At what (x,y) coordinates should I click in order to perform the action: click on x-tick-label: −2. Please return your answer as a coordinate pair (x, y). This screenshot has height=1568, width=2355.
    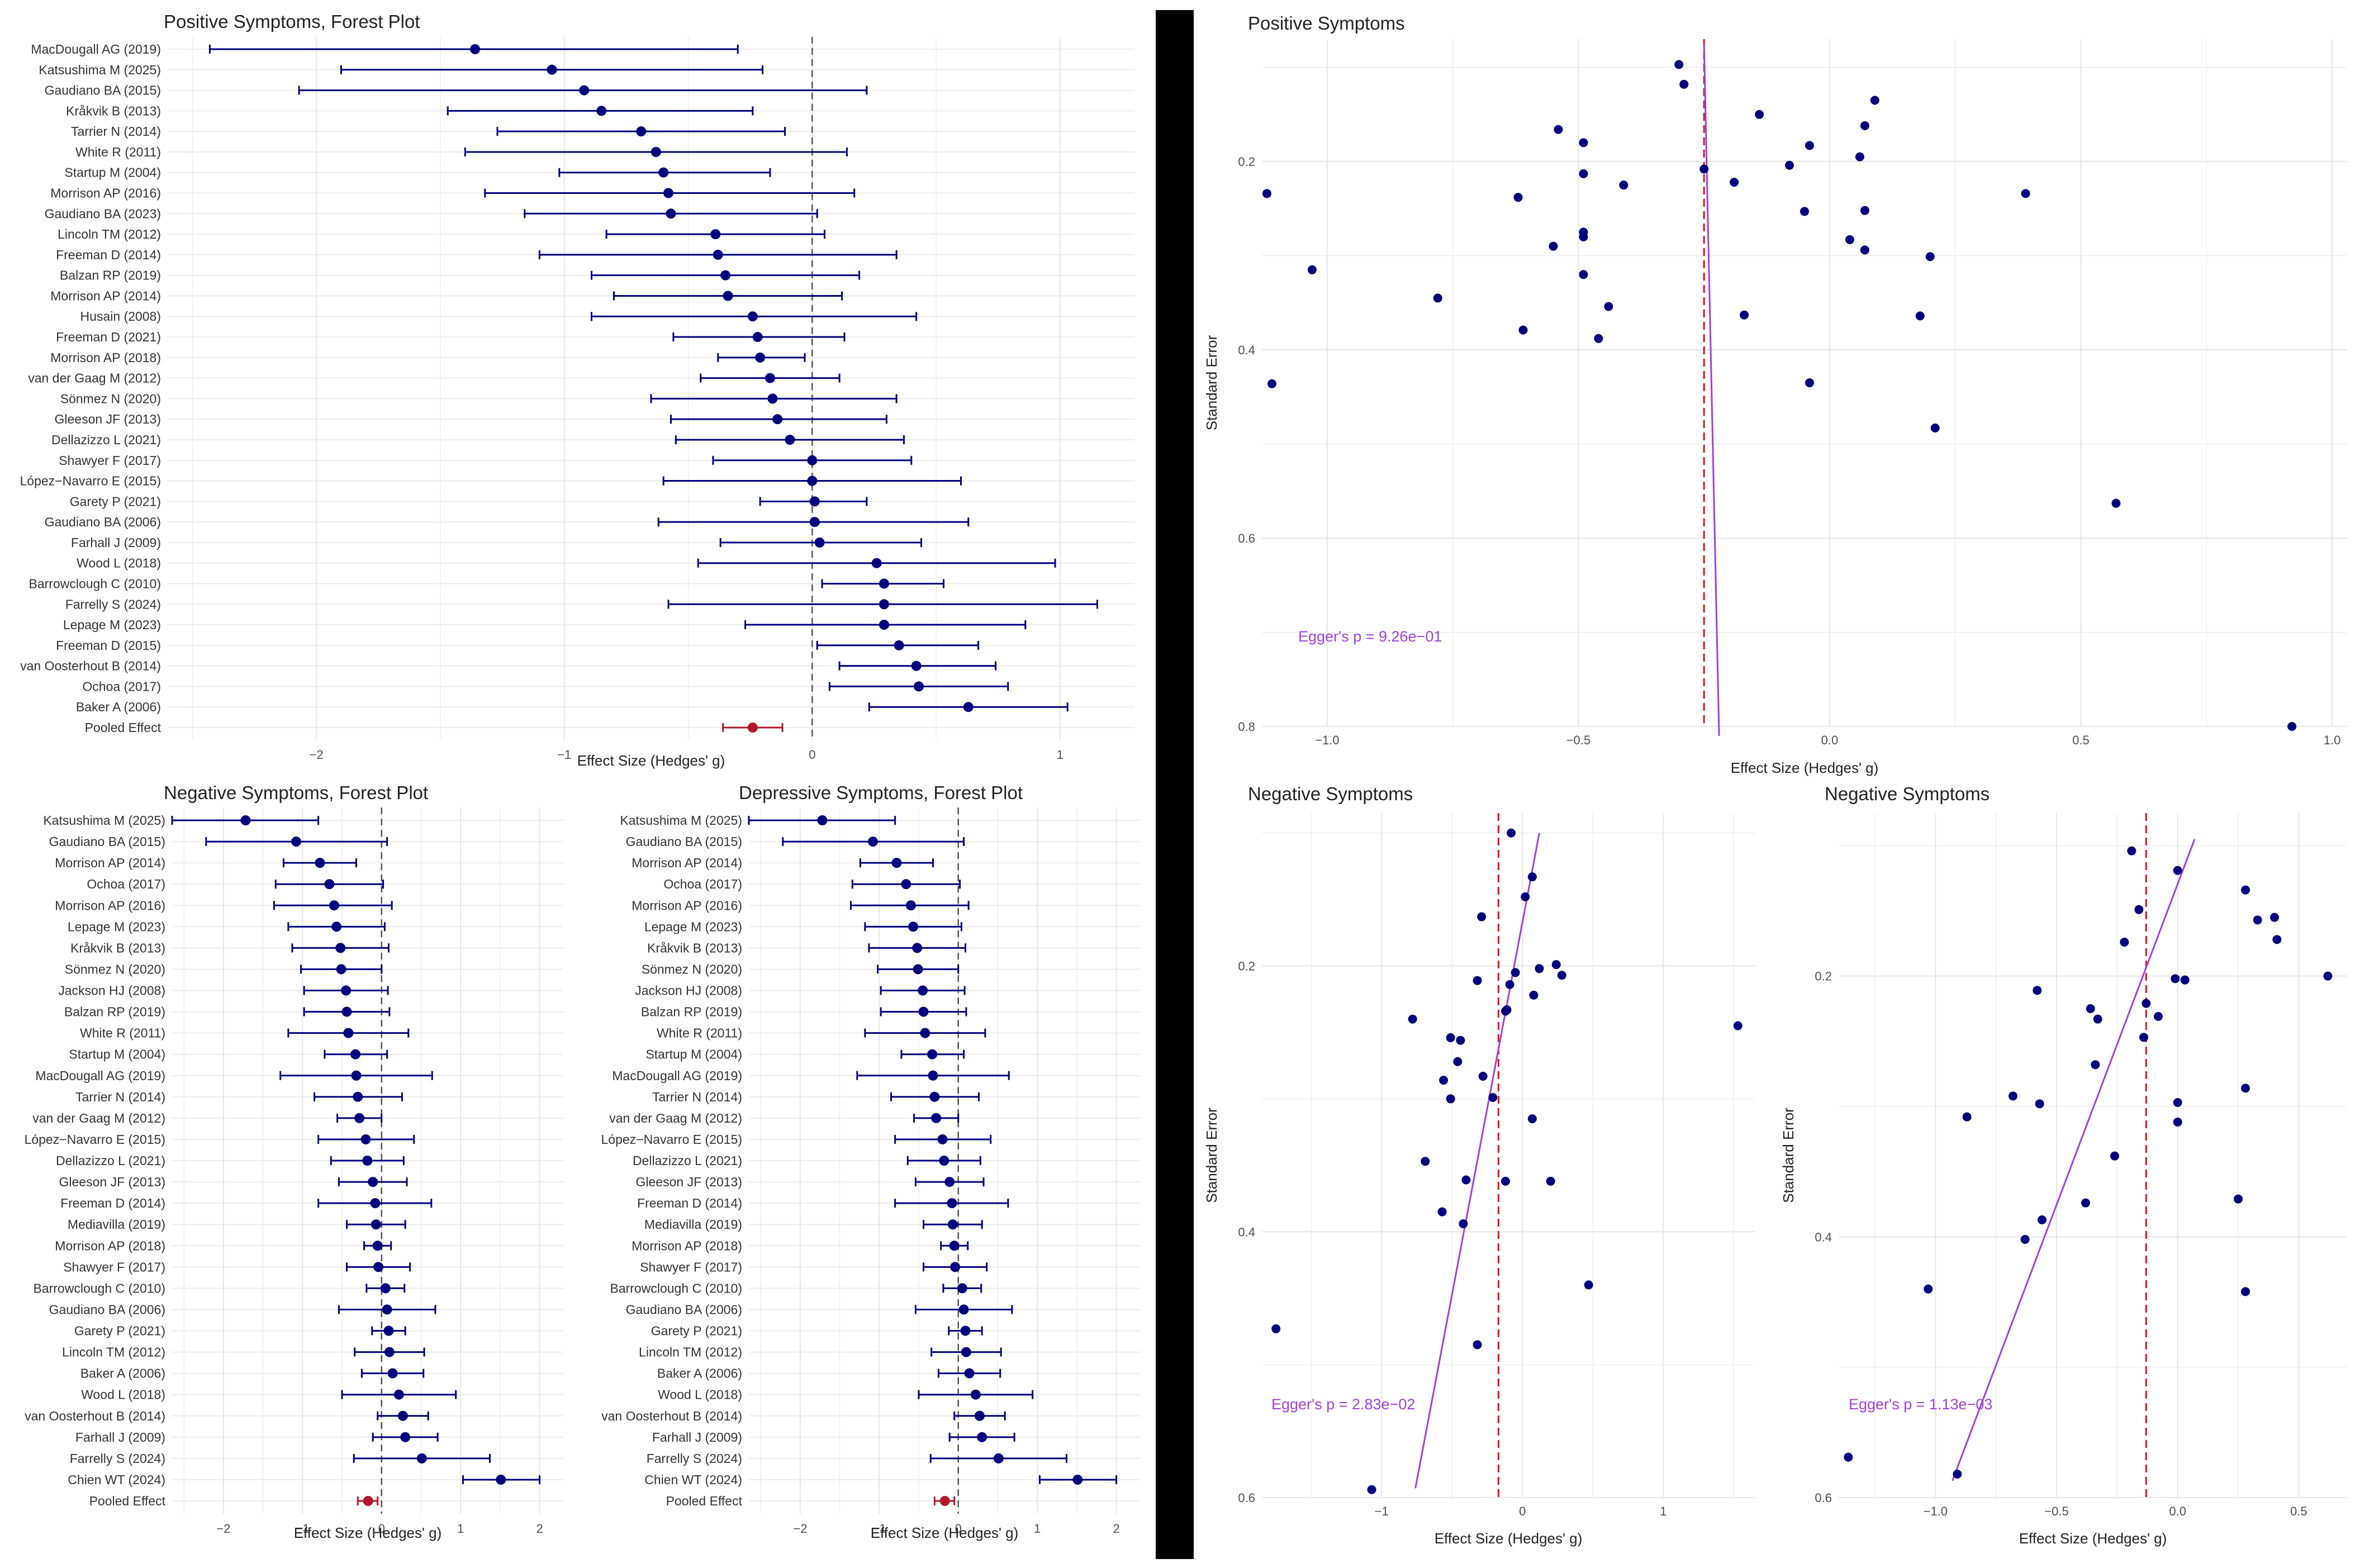
    Looking at the image, I should click on (317, 755).